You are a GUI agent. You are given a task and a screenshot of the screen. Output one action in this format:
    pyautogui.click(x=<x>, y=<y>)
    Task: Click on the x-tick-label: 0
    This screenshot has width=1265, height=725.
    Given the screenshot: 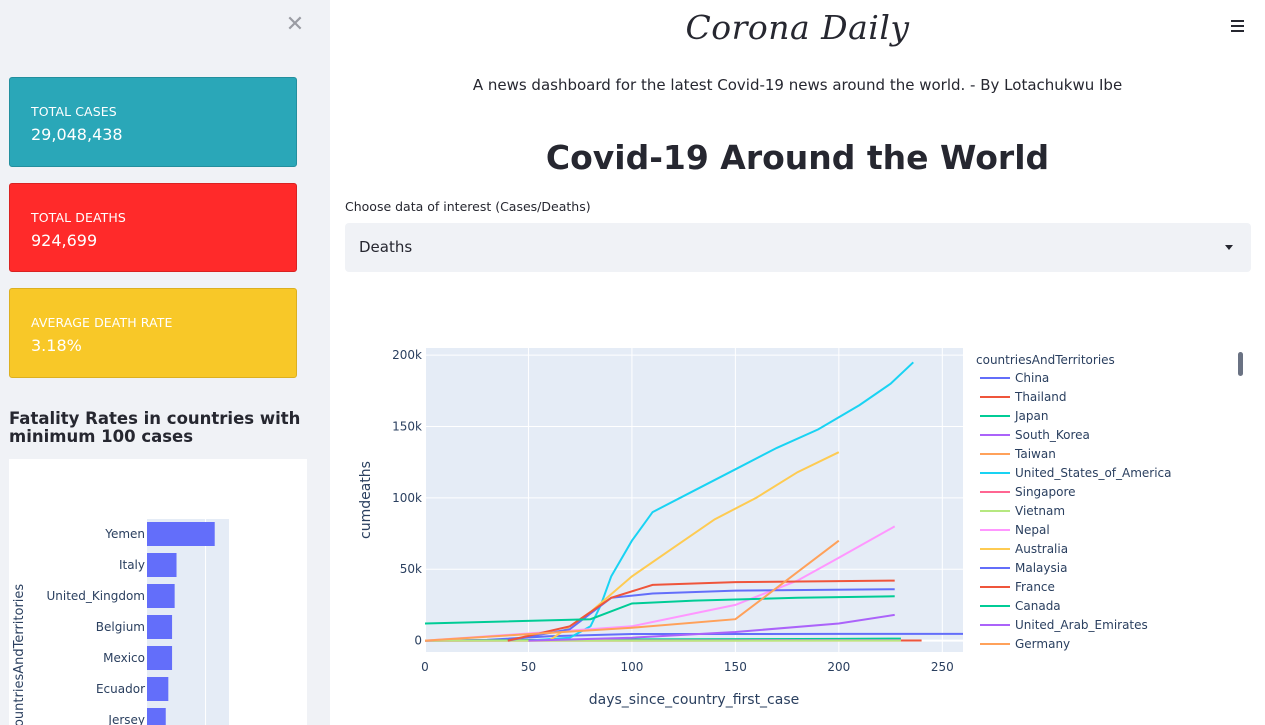 What is the action you would take?
    pyautogui.click(x=425, y=667)
    